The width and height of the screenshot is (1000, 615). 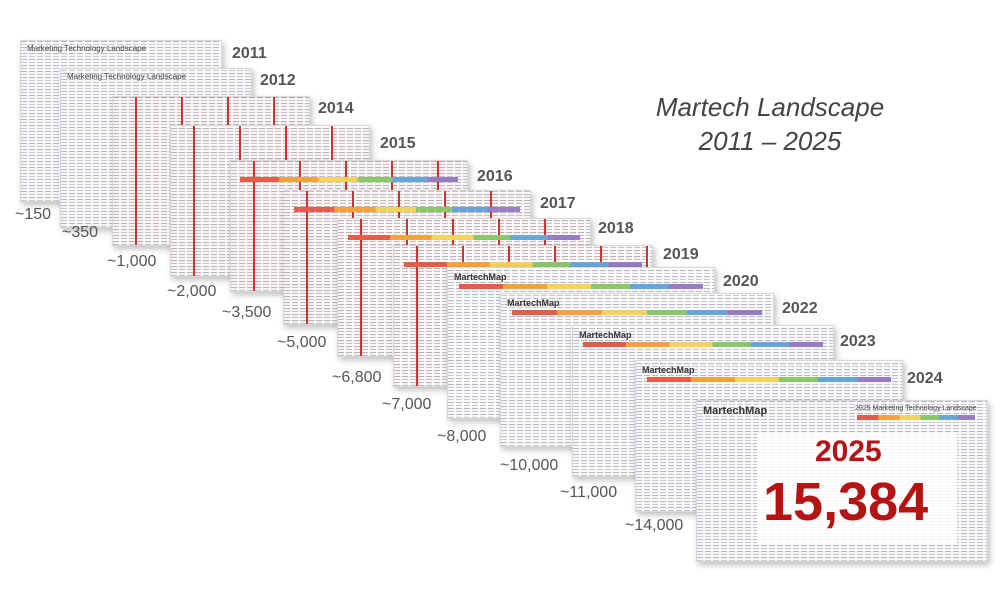 I want to click on count-label: ~5,000, so click(x=302, y=342).